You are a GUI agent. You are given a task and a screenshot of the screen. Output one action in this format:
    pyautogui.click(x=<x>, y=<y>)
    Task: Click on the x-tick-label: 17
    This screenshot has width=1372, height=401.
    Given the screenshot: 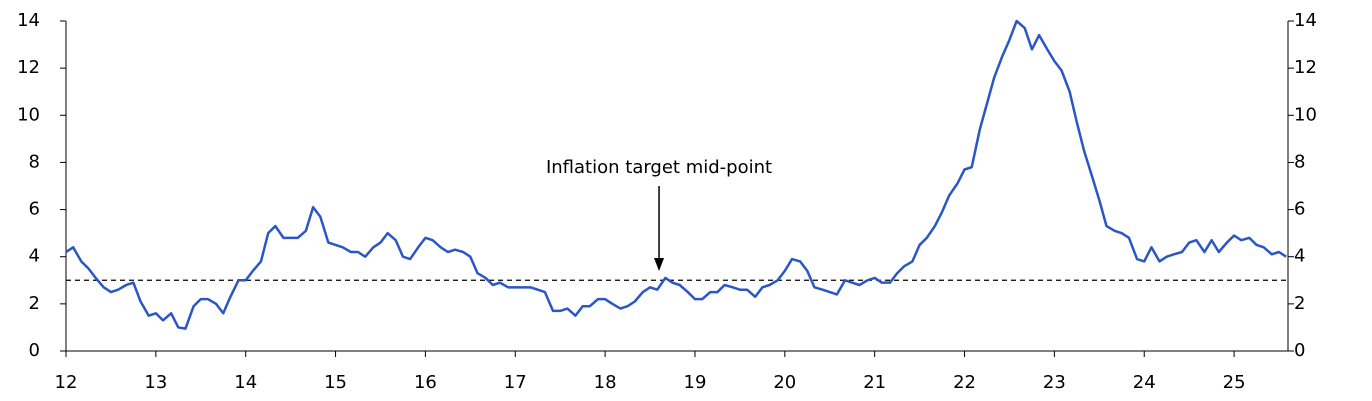 What is the action you would take?
    pyautogui.click(x=515, y=382)
    